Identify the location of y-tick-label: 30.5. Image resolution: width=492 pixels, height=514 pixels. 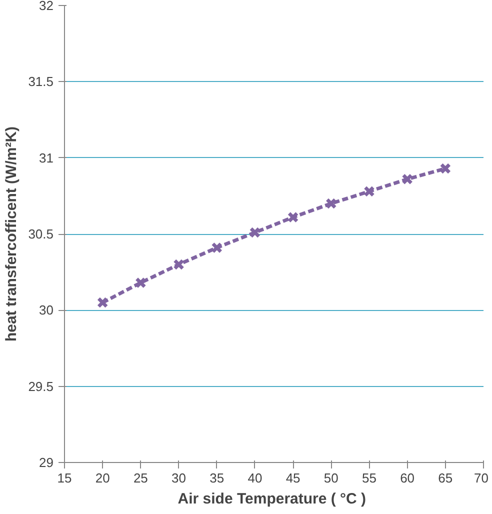
(41, 234).